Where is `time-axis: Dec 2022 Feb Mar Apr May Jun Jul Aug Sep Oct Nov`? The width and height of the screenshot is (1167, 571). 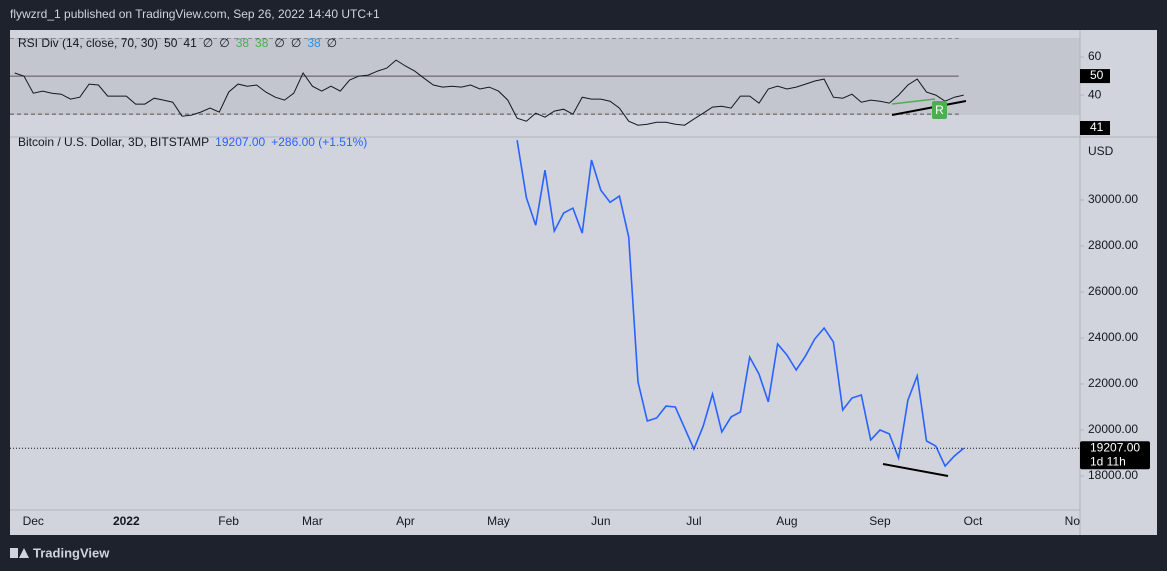
time-axis: Dec 2022 Feb Mar Apr May Jun Jul Aug Sep Oct Nov is located at coordinates (554, 521).